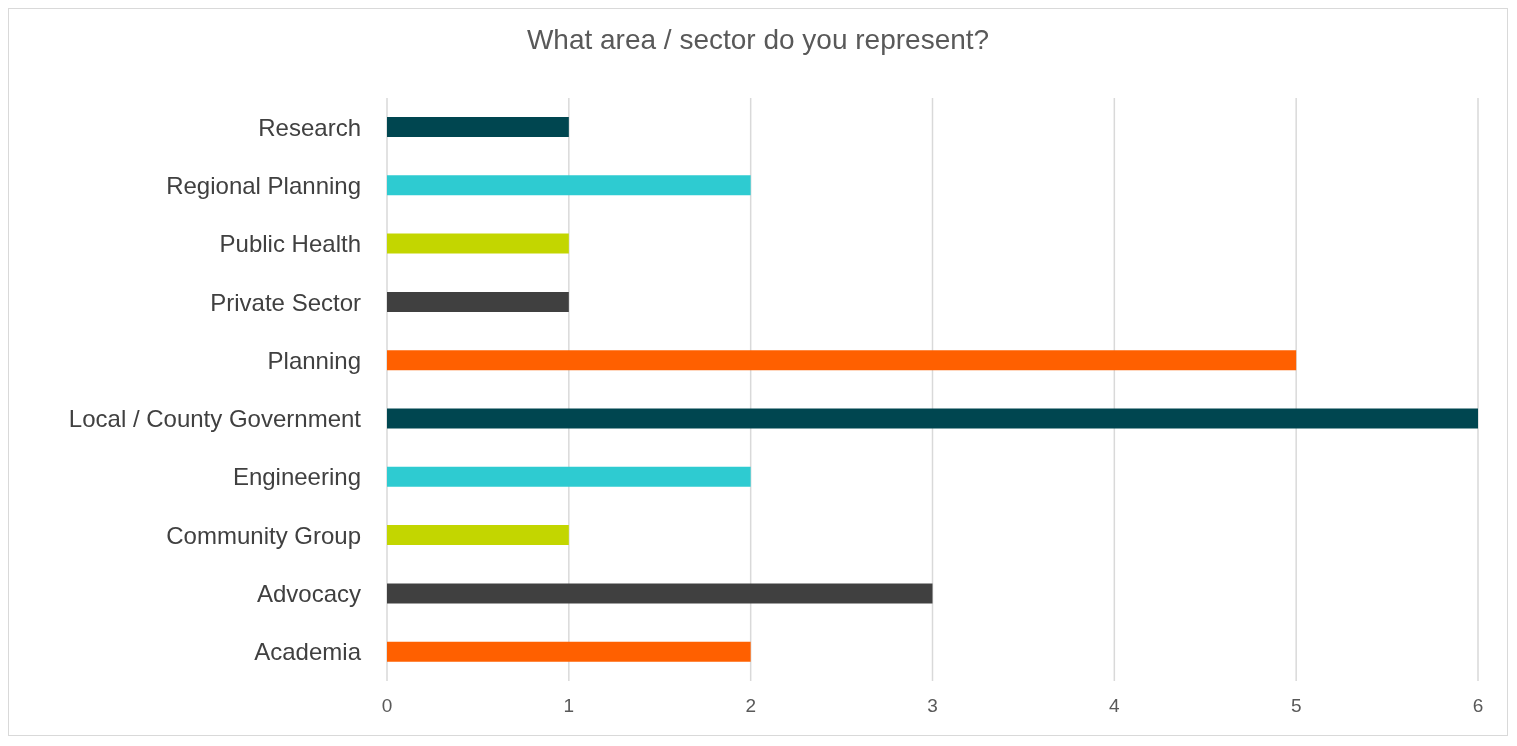 The height and width of the screenshot is (746, 1517). I want to click on y-tick-label: Engineering, so click(296, 477).